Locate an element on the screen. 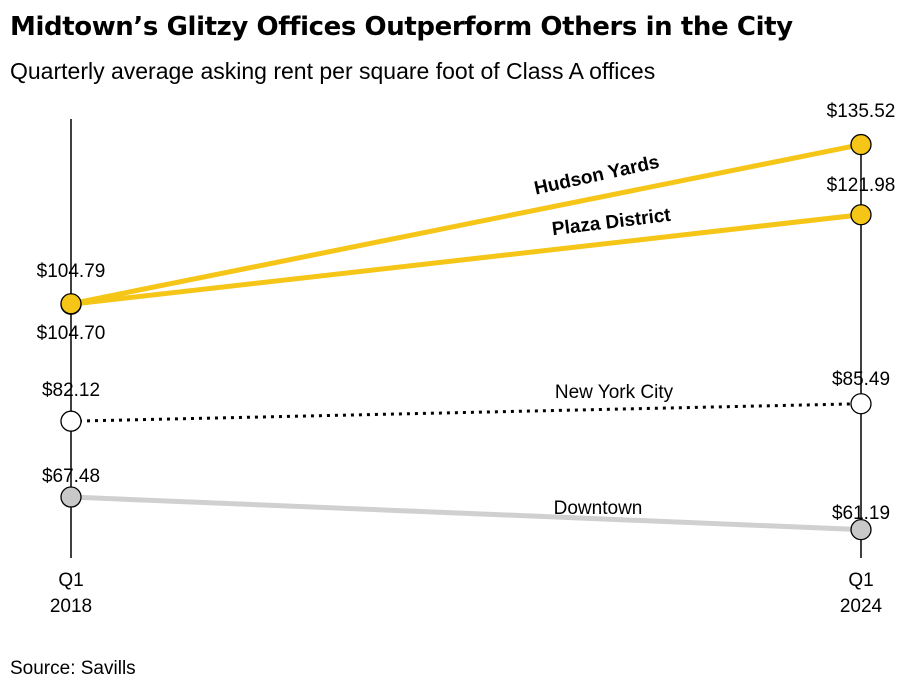  value-label-hudson-yards-1: $135.52 is located at coordinates (861, 111).